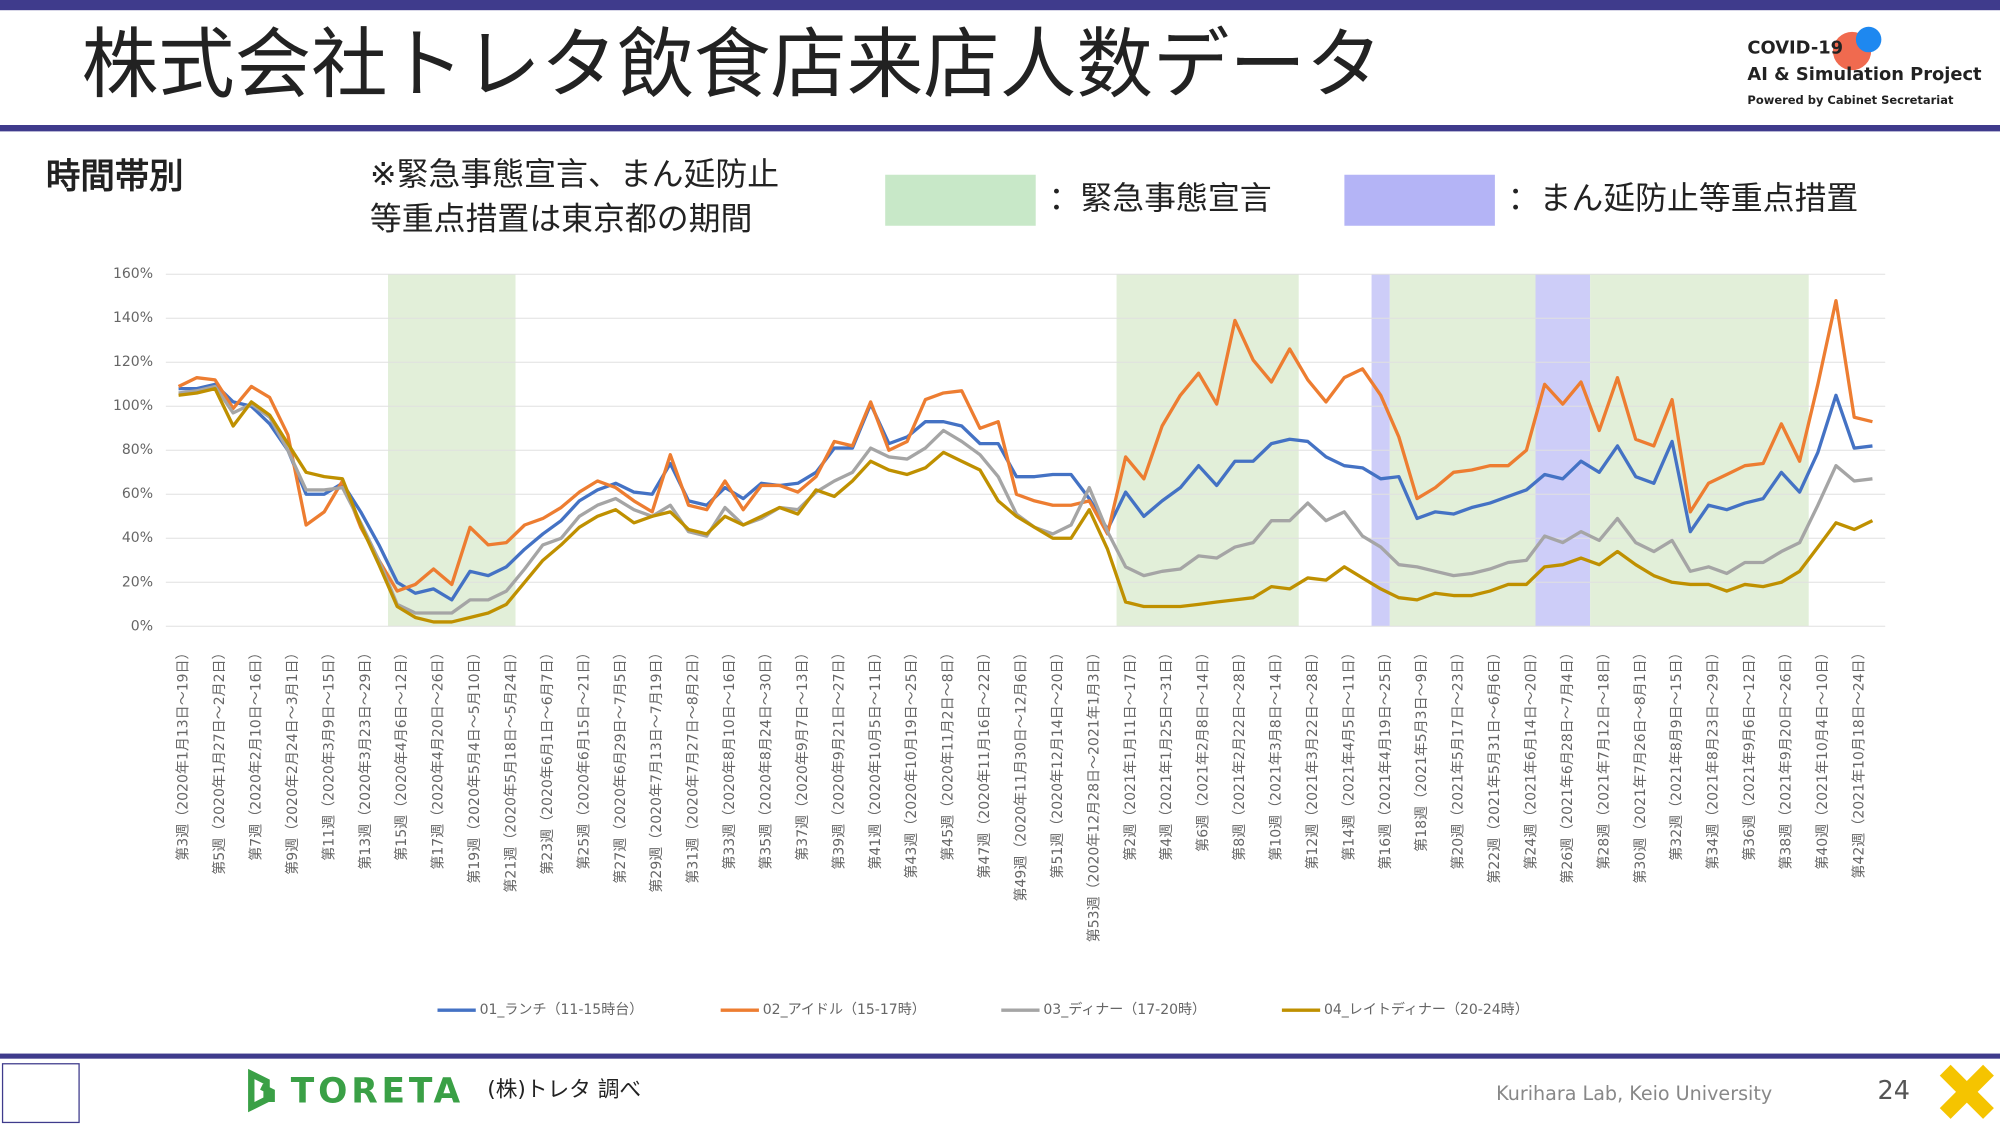 Image resolution: width=2000 pixels, height=1125 pixels. I want to click on x-tick-label: 第10週（2021年3月8日～14日）, so click(1275, 752).